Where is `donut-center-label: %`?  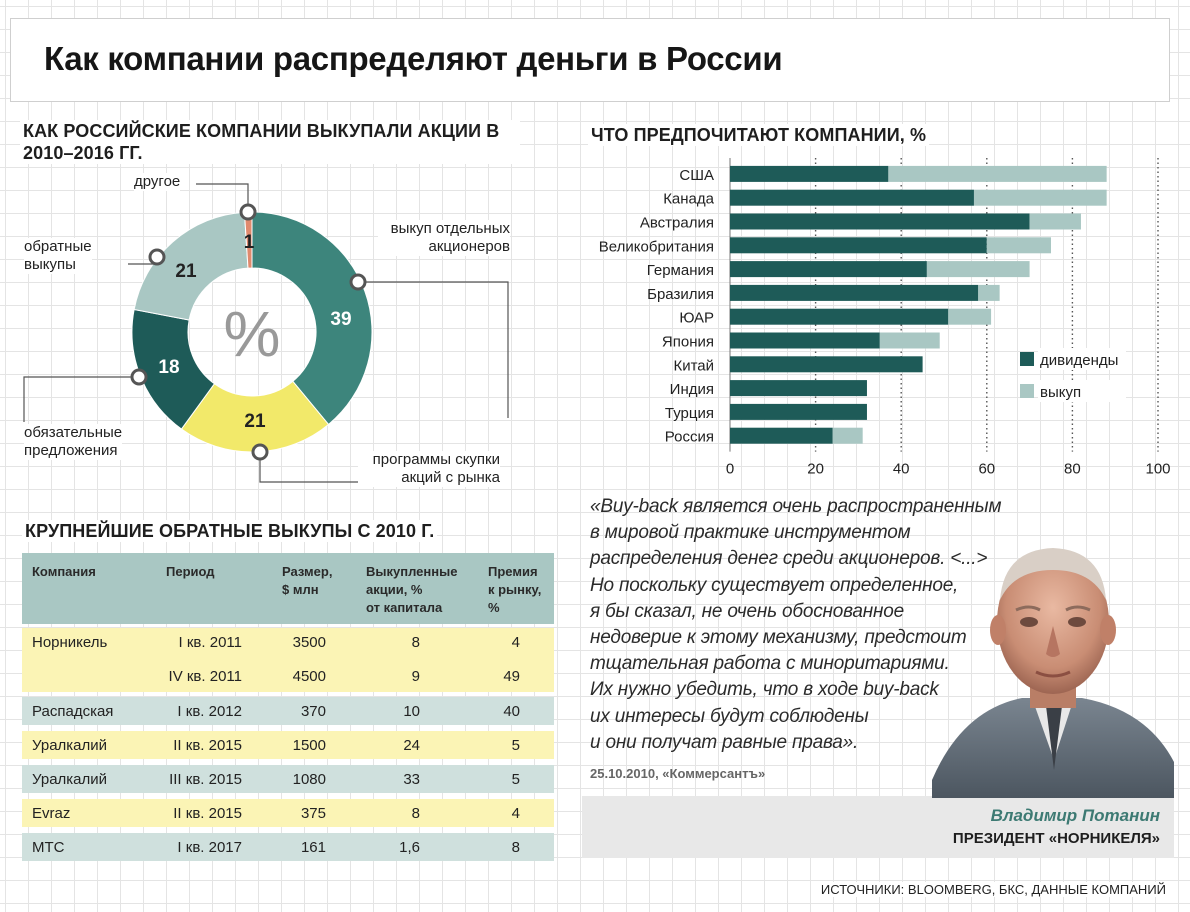 donut-center-label: % is located at coordinates (252, 334).